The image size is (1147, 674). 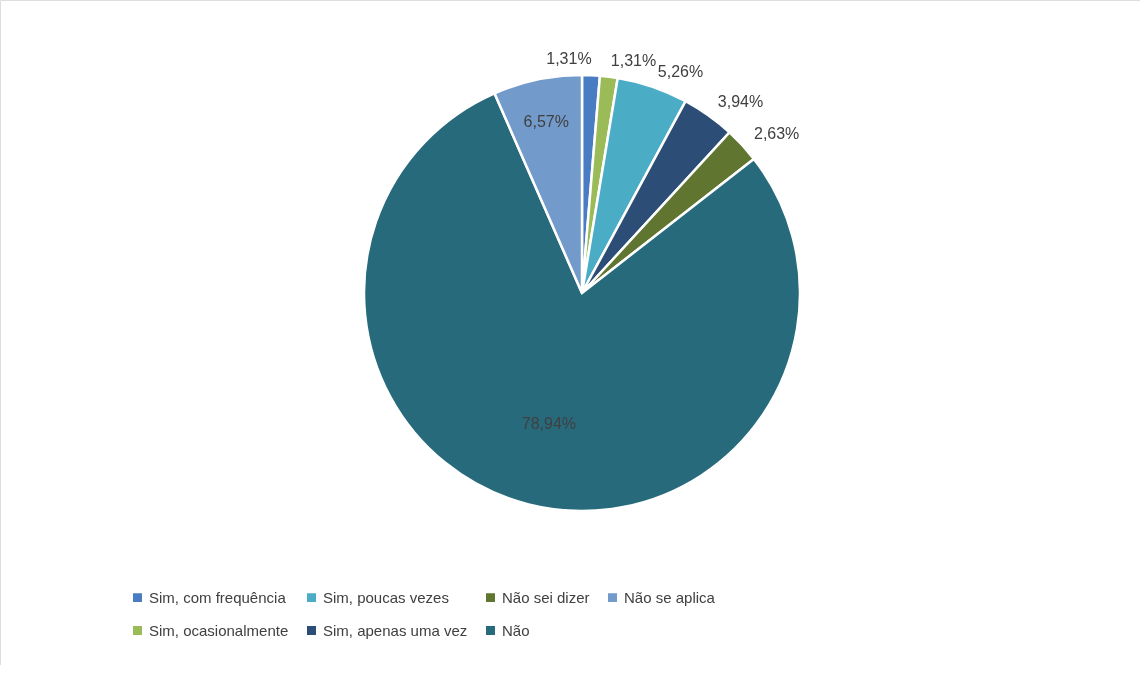 What do you see at coordinates (516, 630) in the screenshot?
I see `legend-label: Não` at bounding box center [516, 630].